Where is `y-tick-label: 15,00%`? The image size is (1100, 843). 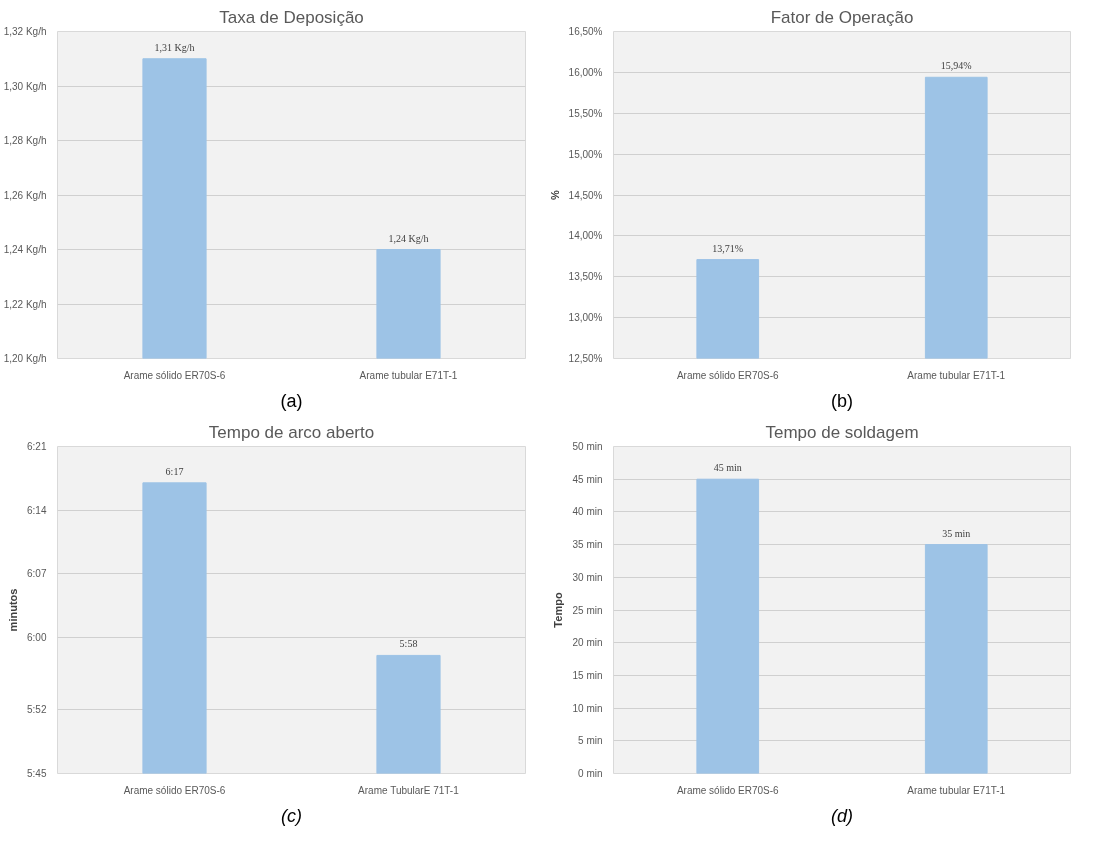 y-tick-label: 15,00% is located at coordinates (585, 154).